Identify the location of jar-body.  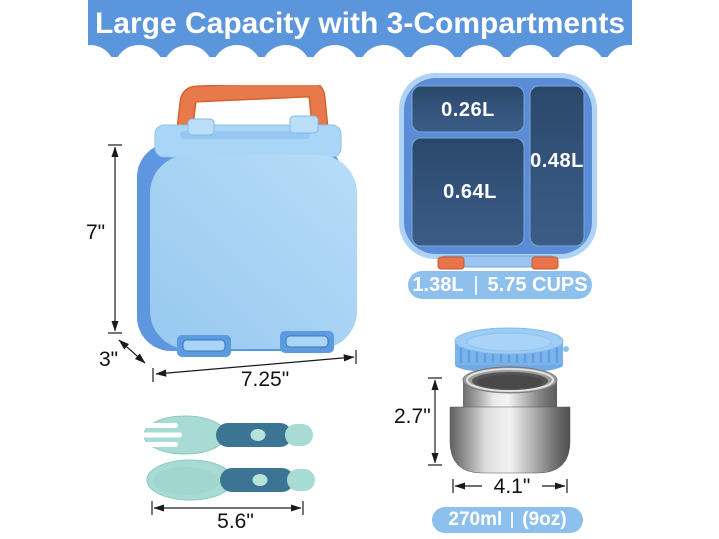
(510, 420).